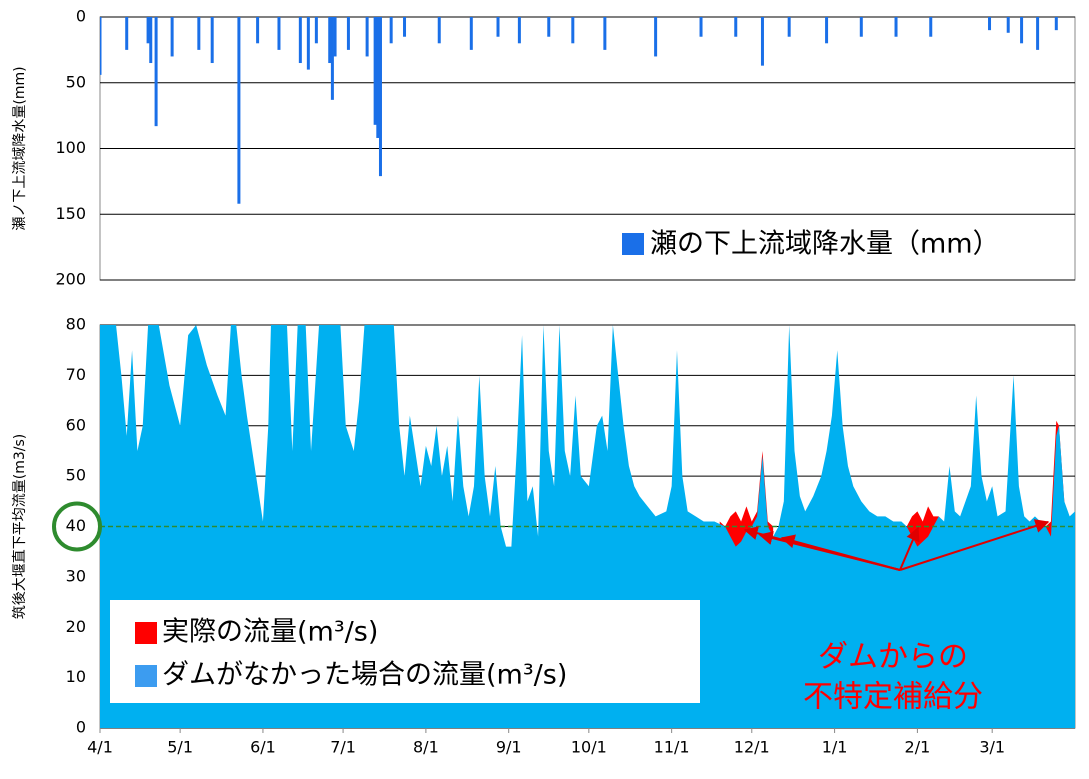 The image size is (1089, 779). Describe the element at coordinates (20, 148) in the screenshot. I see `y-axis-label: 瀬ノ下上流域降水量(mm)` at that location.